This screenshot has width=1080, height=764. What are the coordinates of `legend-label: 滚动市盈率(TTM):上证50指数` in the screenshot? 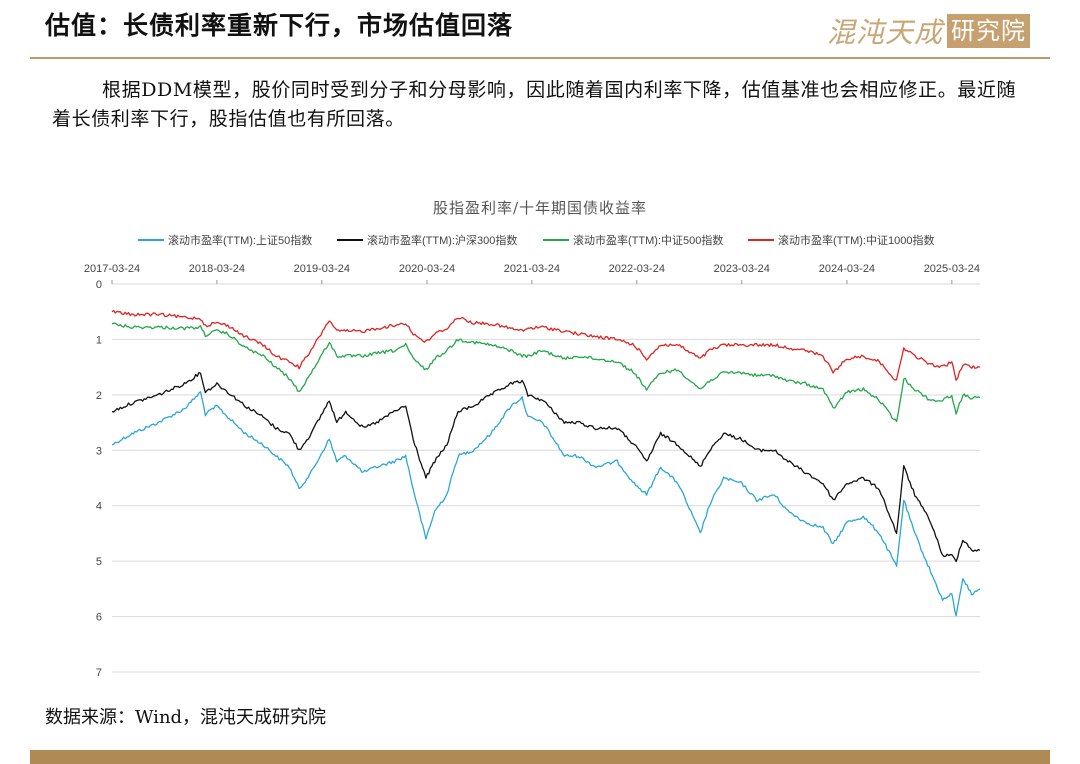 It's located at (240, 240).